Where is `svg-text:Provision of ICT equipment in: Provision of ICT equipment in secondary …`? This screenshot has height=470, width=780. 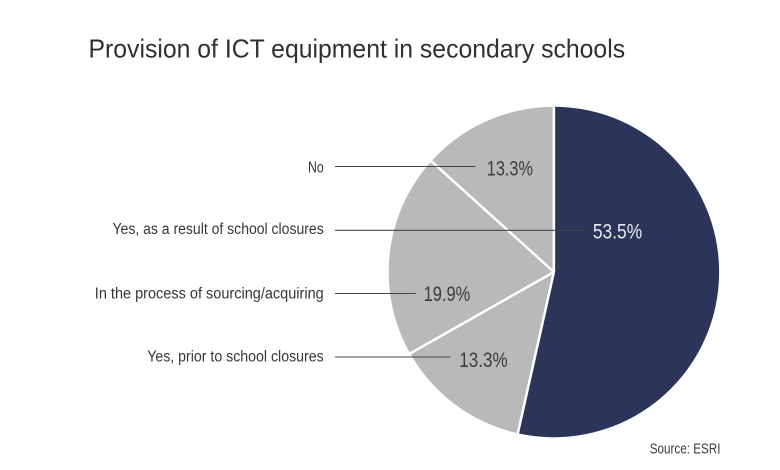 svg-text:Provision of ICT equipment in: Provision of ICT equipment in secondary … is located at coordinates (357, 49).